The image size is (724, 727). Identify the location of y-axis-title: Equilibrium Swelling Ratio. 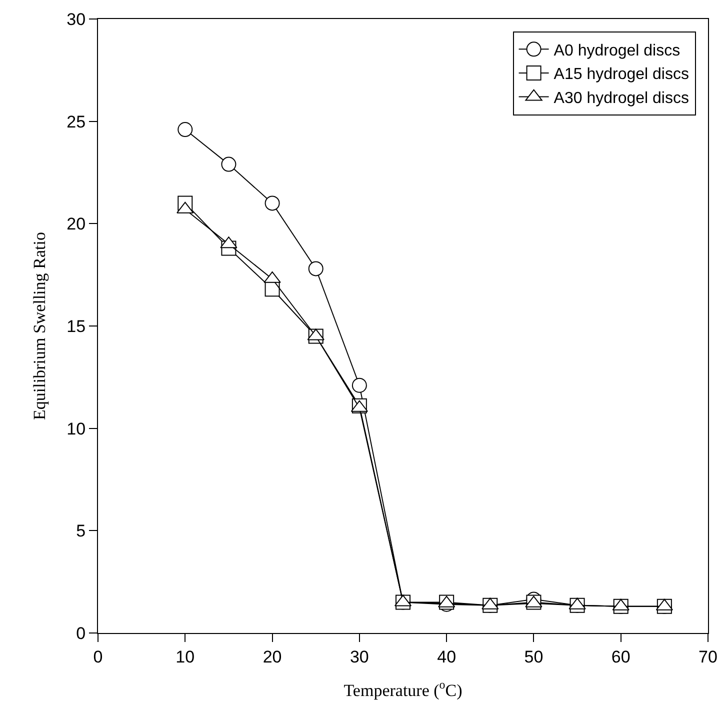
(40, 326).